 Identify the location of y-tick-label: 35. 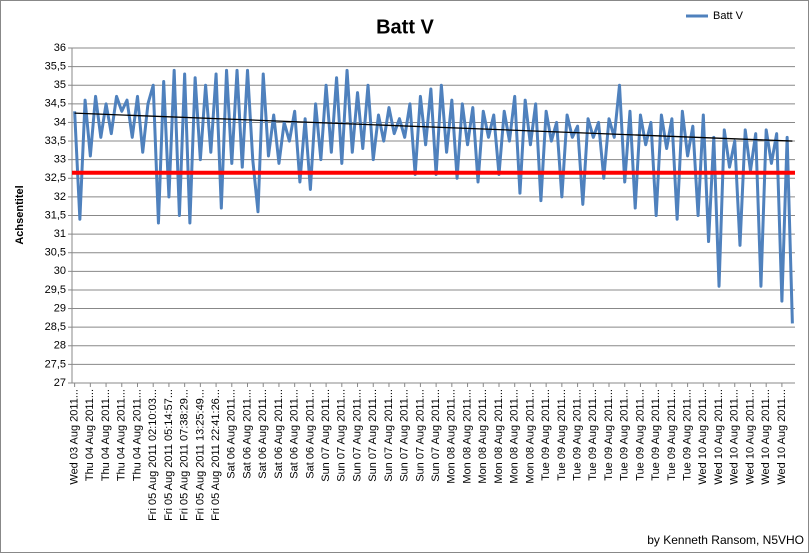
(60, 85).